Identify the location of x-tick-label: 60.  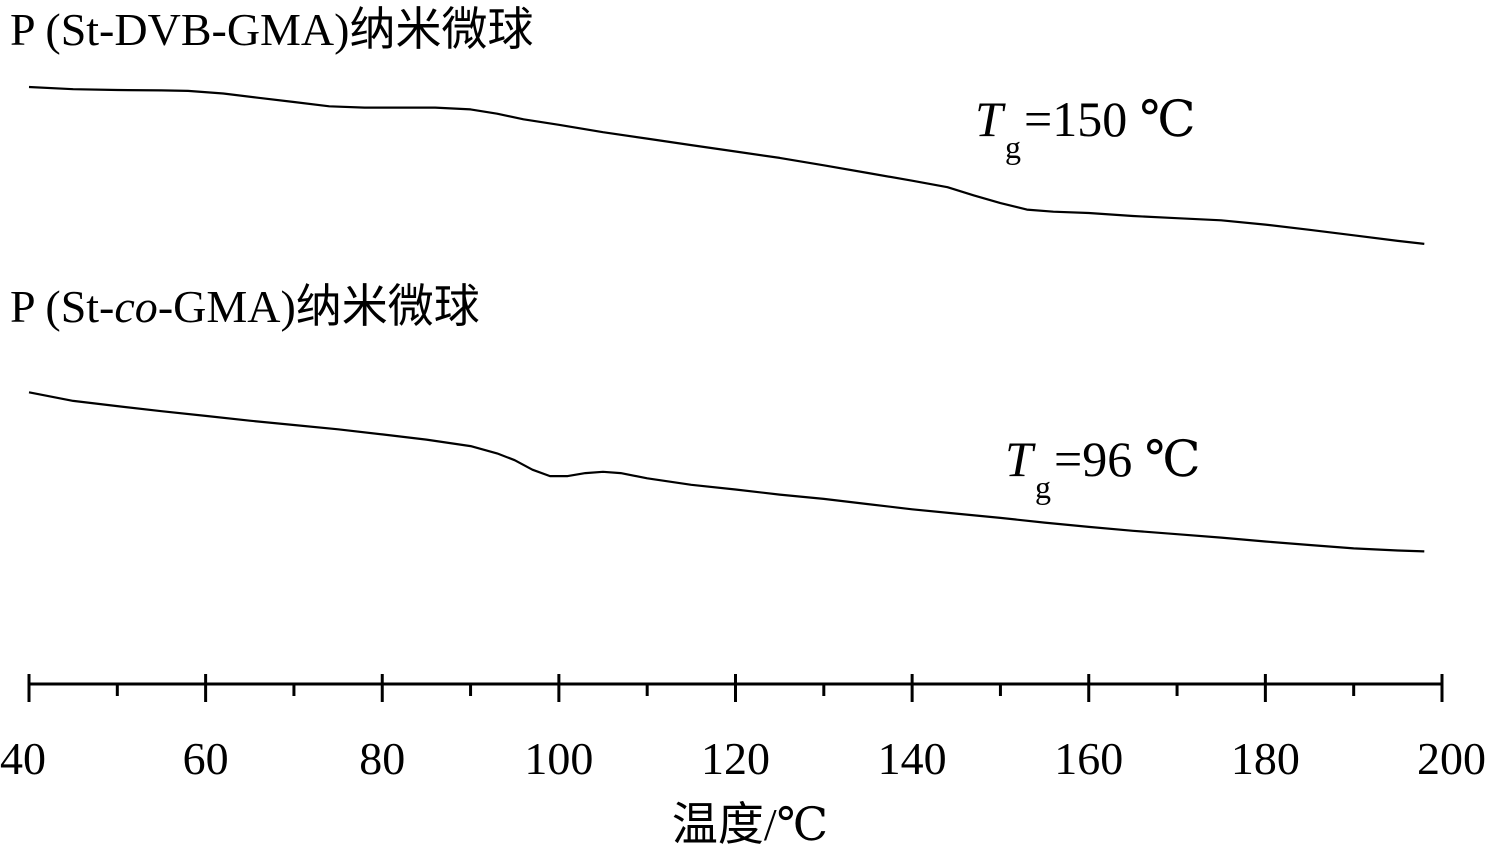
(206, 758).